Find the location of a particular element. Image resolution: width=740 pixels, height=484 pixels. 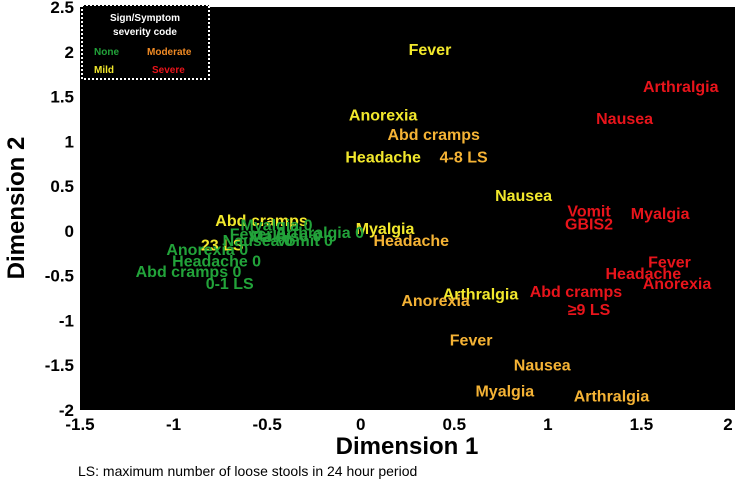

point-label: Vomit is located at coordinates (589, 211).